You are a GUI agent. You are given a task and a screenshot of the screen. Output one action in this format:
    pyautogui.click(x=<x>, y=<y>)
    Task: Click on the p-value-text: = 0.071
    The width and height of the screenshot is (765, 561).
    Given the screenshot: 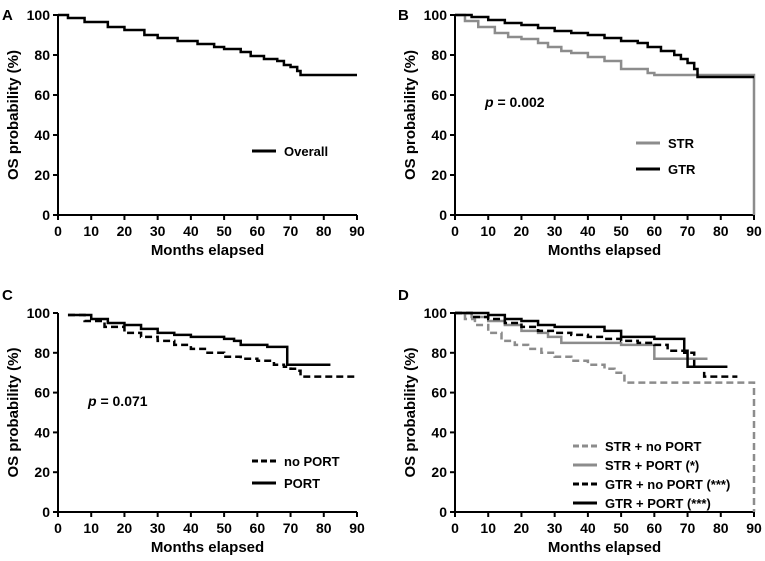 What is the action you would take?
    pyautogui.click(x=122, y=401)
    